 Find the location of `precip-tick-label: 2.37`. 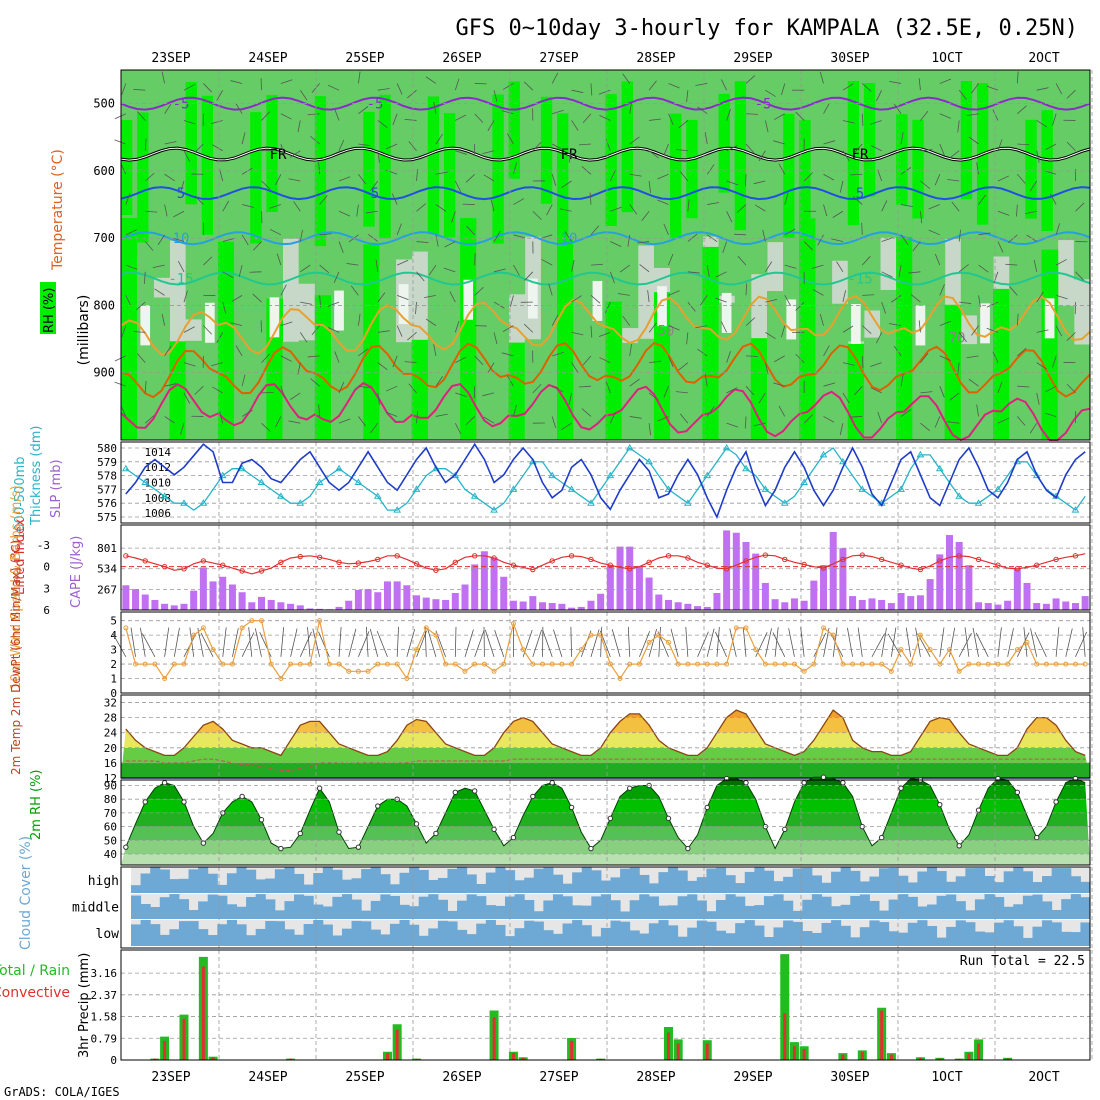

precip-tick-label: 2.37 is located at coordinates (104, 995).